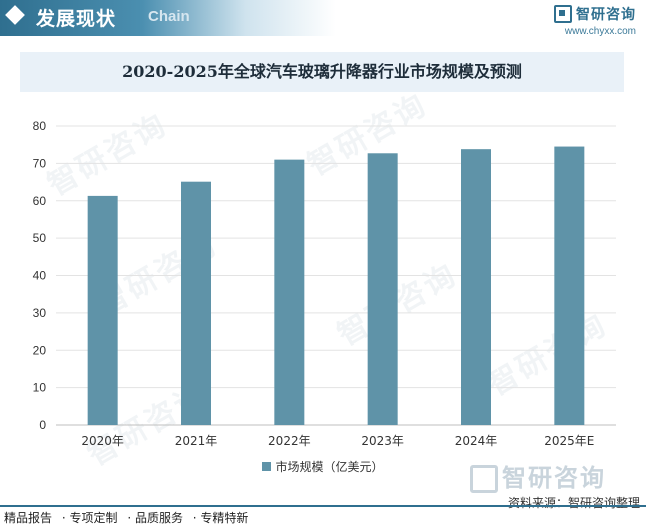  I want to click on brand: 智研咨询 www.chyxx.com, so click(595, 20).